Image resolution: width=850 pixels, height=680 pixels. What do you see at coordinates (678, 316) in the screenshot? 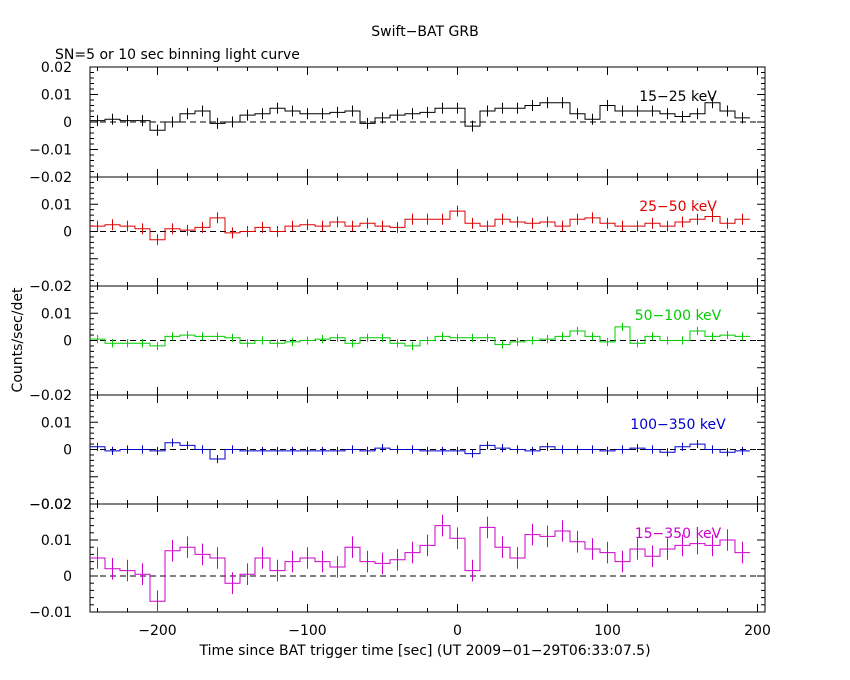
I see `band-label: 50−100 keV` at bounding box center [678, 316].